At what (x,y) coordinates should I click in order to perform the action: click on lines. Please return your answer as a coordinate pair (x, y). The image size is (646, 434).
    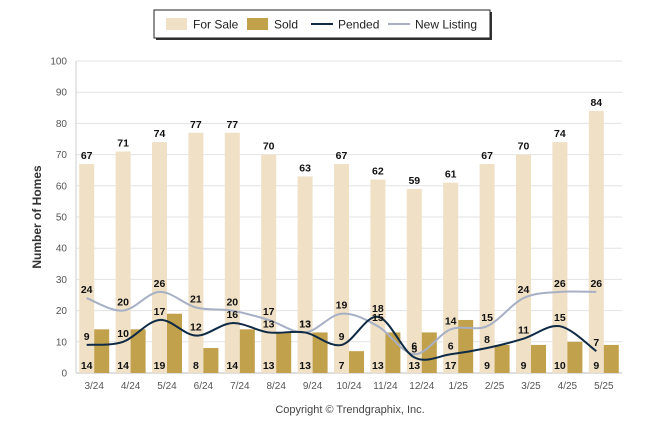
    Looking at the image, I should click on (341, 325).